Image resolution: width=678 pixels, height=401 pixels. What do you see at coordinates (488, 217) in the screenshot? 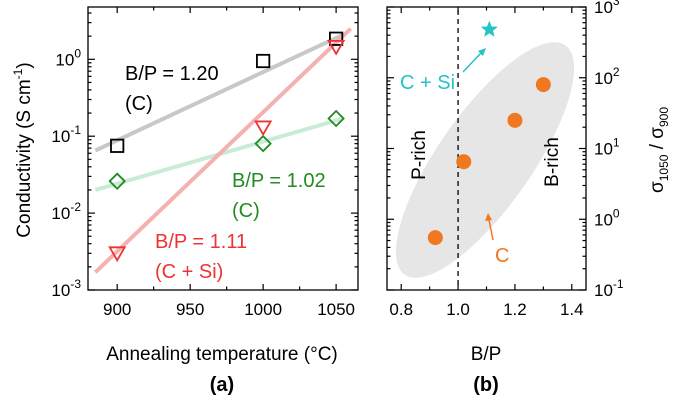
I see `arrow-c-head` at bounding box center [488, 217].